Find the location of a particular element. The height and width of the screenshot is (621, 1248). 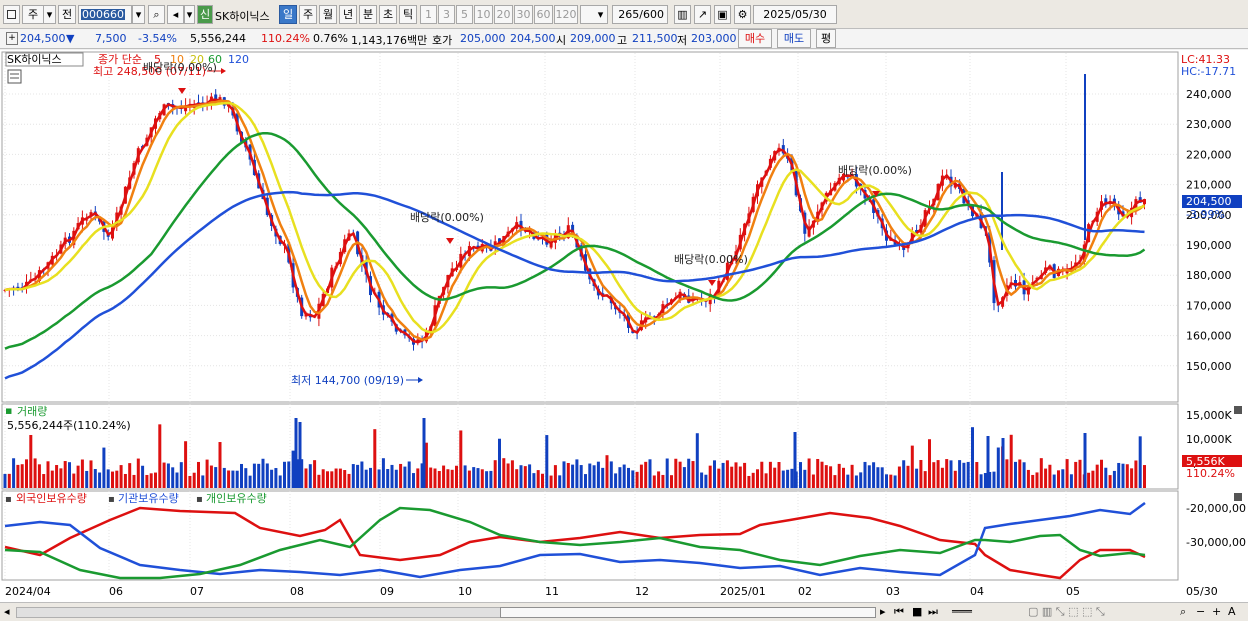

change-percent: -3.54% is located at coordinates (157, 38).